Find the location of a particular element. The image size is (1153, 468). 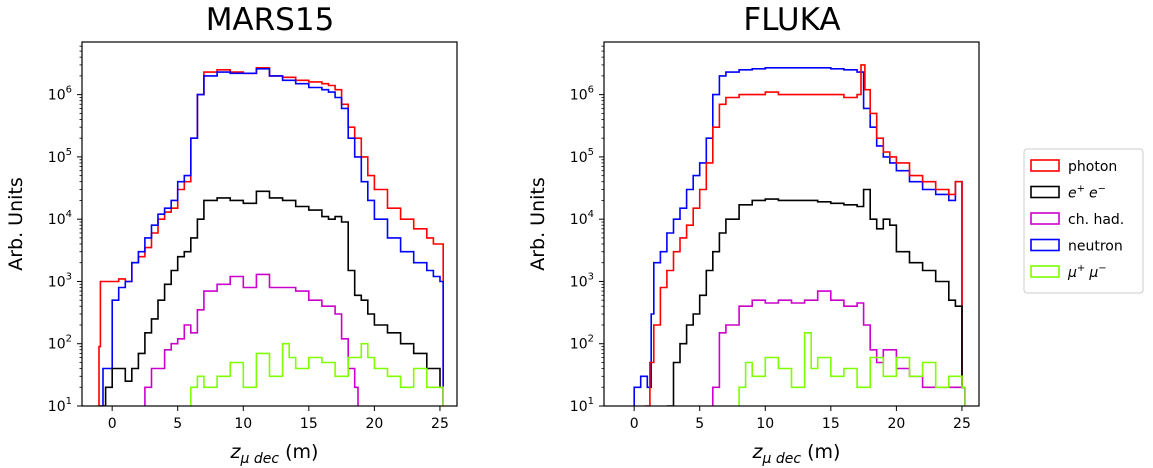

legend-entry-label: neutron is located at coordinates (1095, 247).